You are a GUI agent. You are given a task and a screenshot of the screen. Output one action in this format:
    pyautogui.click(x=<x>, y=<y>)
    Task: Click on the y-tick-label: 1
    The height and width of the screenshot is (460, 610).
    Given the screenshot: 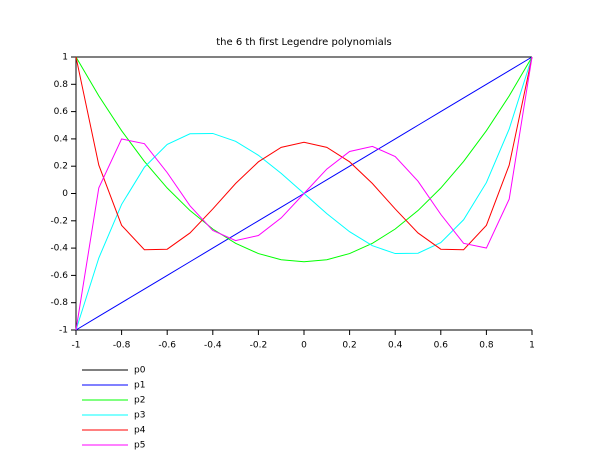 What is the action you would take?
    pyautogui.click(x=65, y=58)
    